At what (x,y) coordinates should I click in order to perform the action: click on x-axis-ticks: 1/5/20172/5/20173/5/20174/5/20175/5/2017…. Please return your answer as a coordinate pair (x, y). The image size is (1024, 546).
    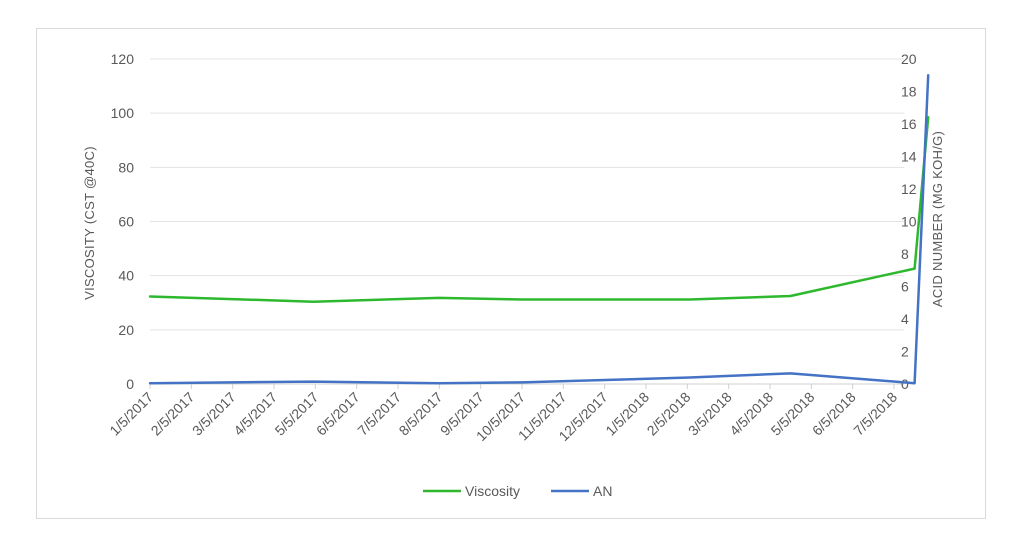
    Looking at the image, I should click on (503, 414).